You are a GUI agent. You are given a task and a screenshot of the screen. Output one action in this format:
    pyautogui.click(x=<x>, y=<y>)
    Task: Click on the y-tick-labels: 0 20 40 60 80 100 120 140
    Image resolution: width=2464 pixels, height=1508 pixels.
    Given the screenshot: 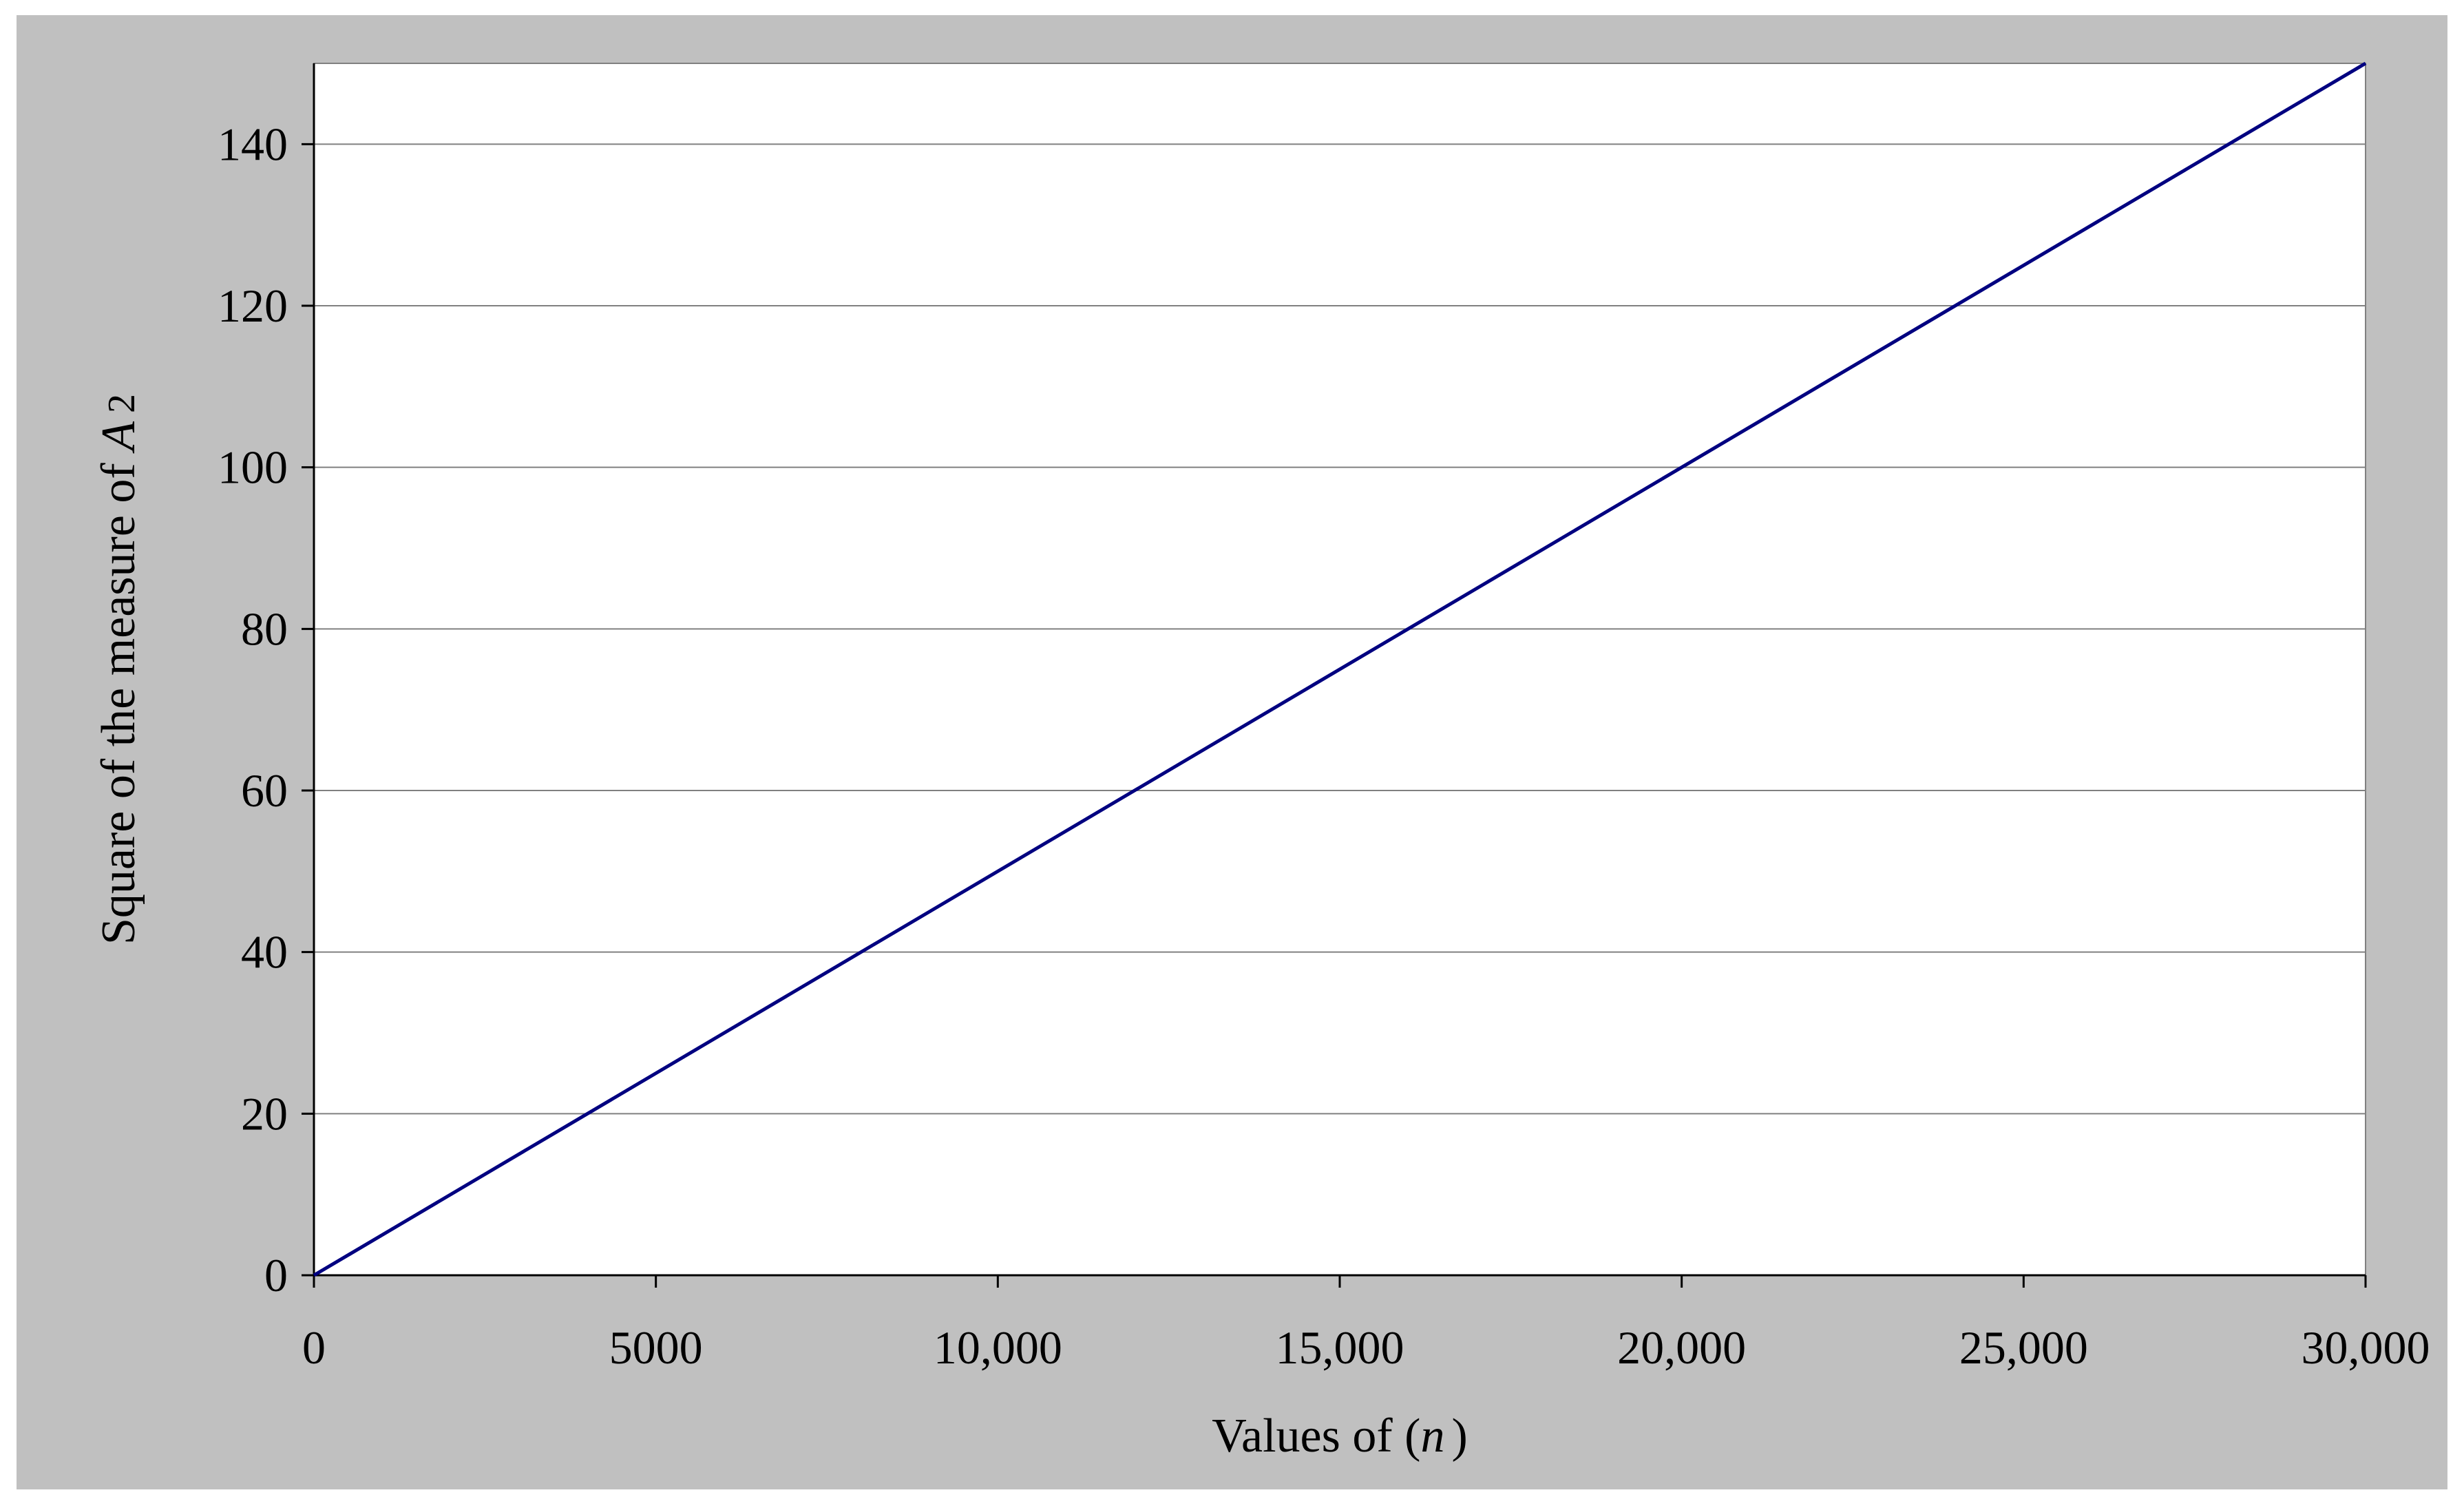 What is the action you would take?
    pyautogui.click(x=253, y=709)
    